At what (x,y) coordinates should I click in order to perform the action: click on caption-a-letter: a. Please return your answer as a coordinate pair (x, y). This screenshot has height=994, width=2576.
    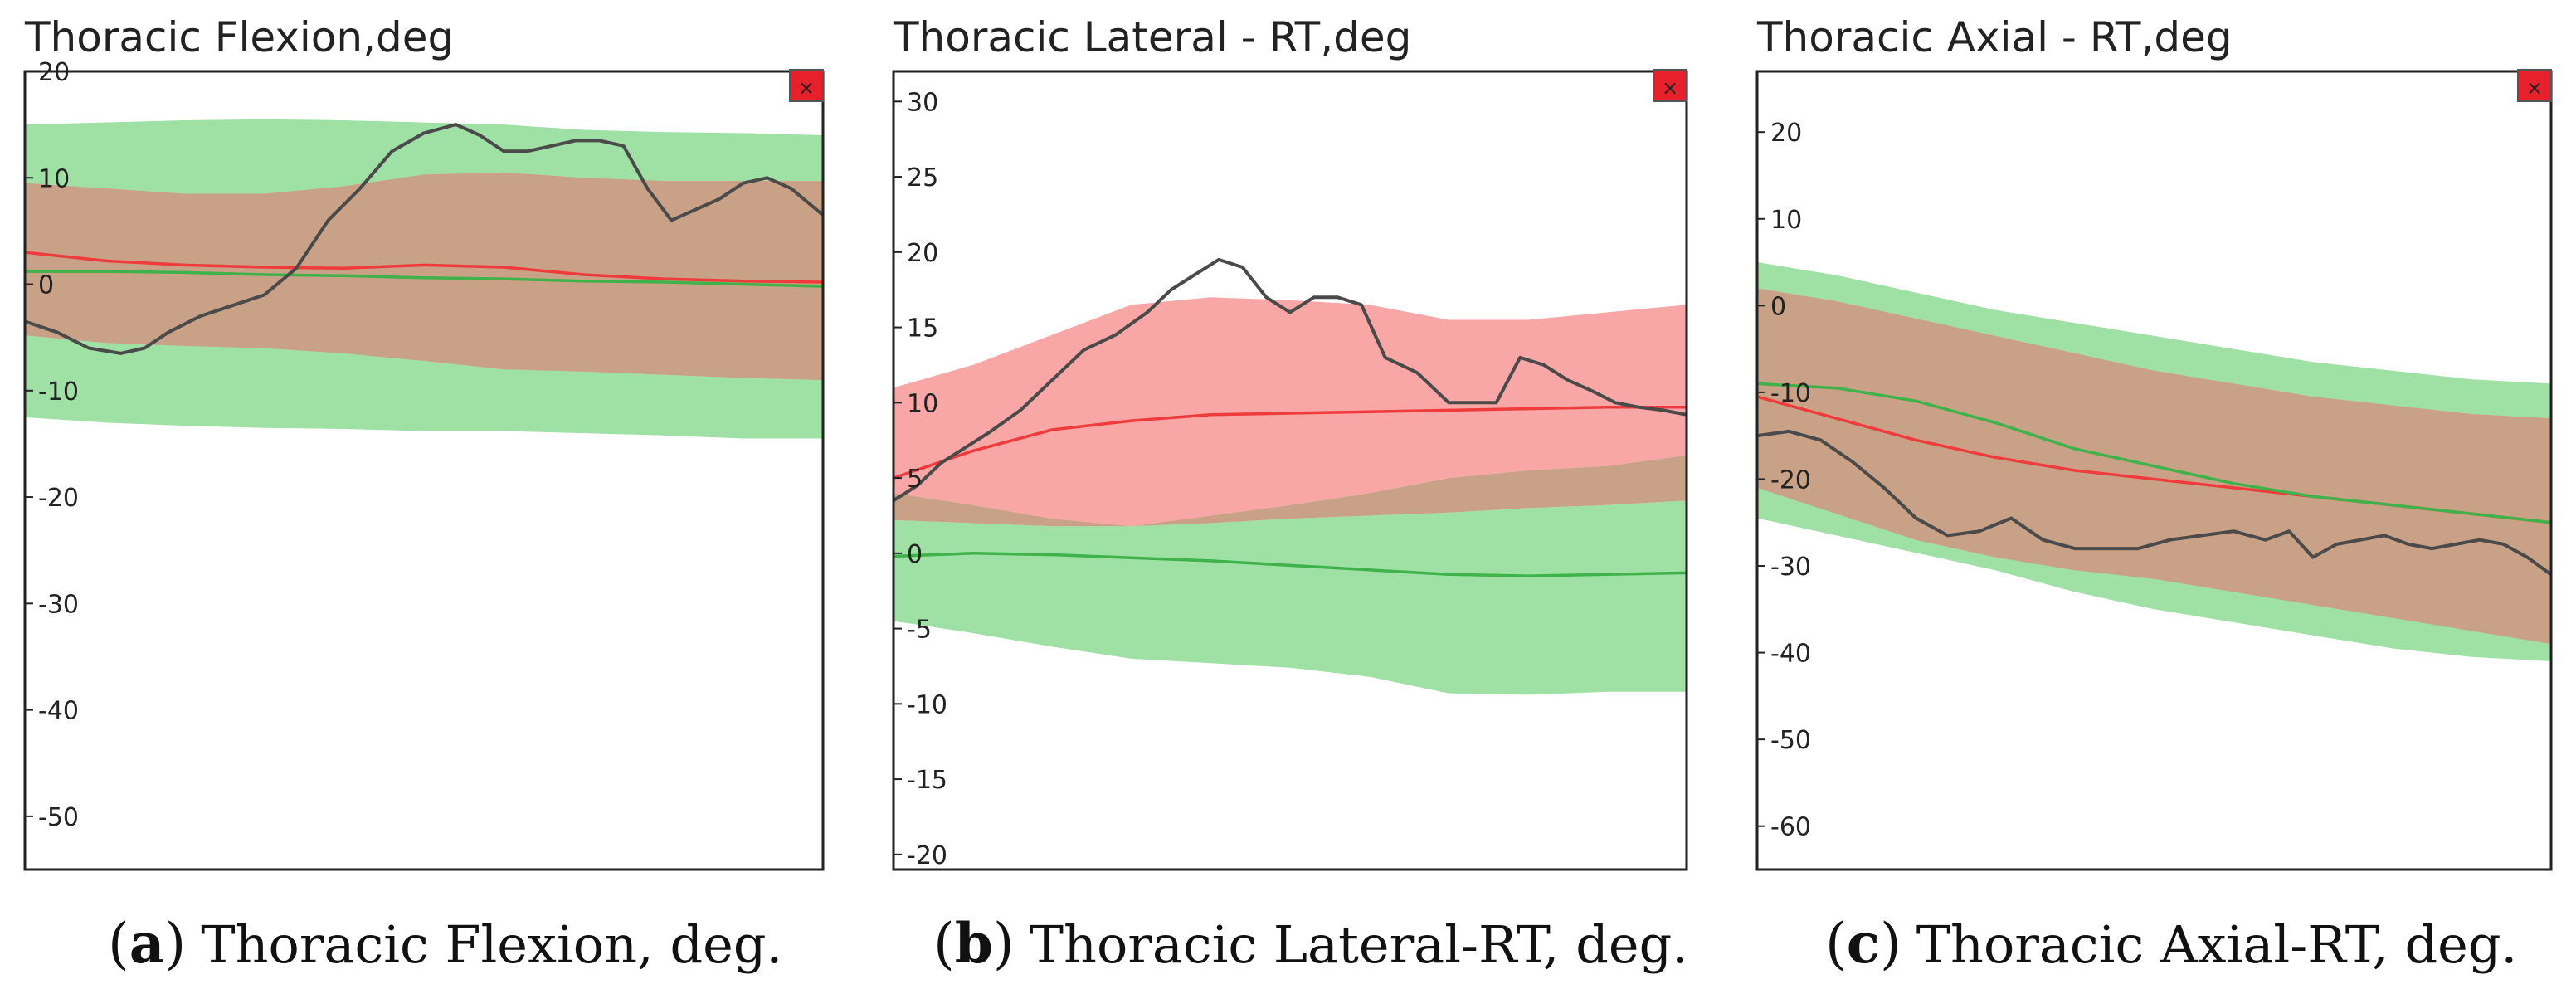
    Looking at the image, I should click on (147, 943).